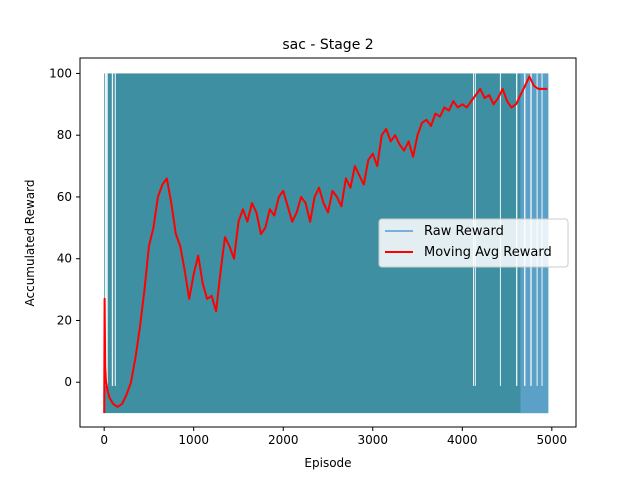 The height and width of the screenshot is (480, 640). I want to click on x-tick-label: 0, so click(104, 440).